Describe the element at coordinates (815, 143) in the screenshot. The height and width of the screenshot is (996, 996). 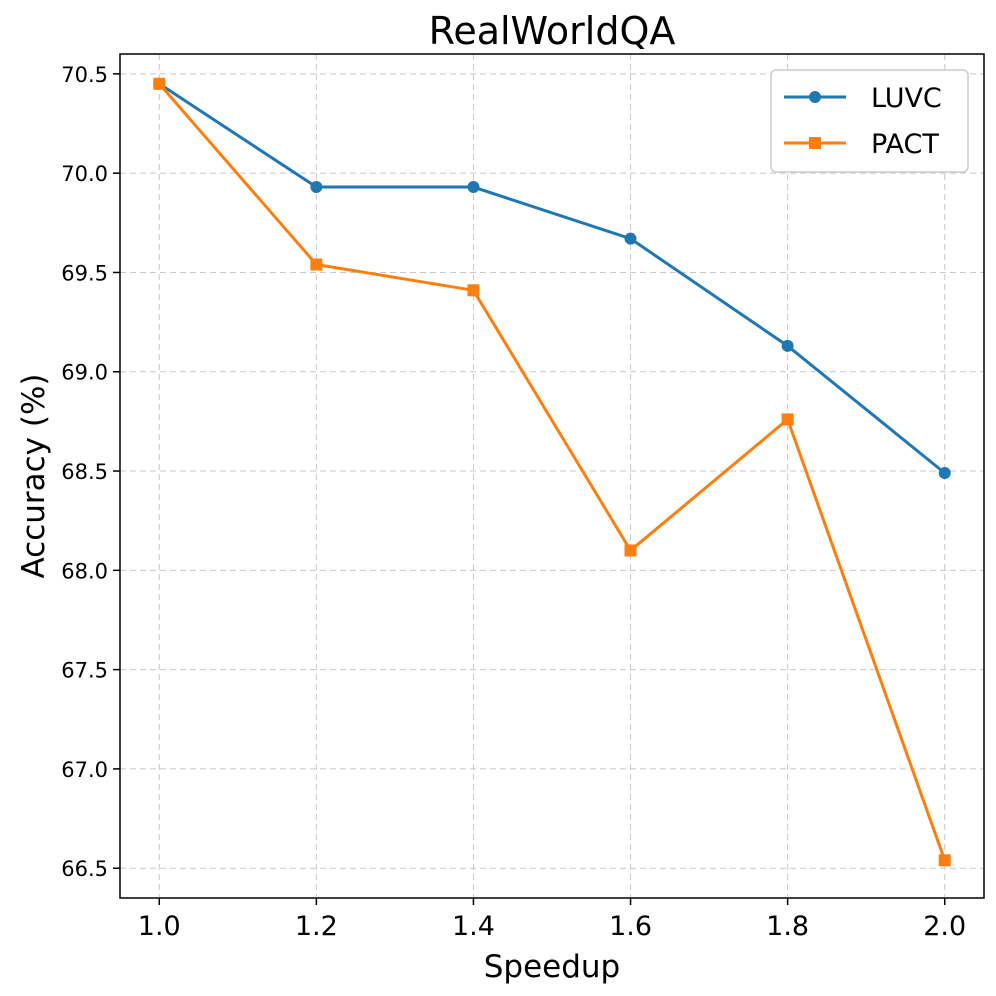
I see `legend-marker-pact` at that location.